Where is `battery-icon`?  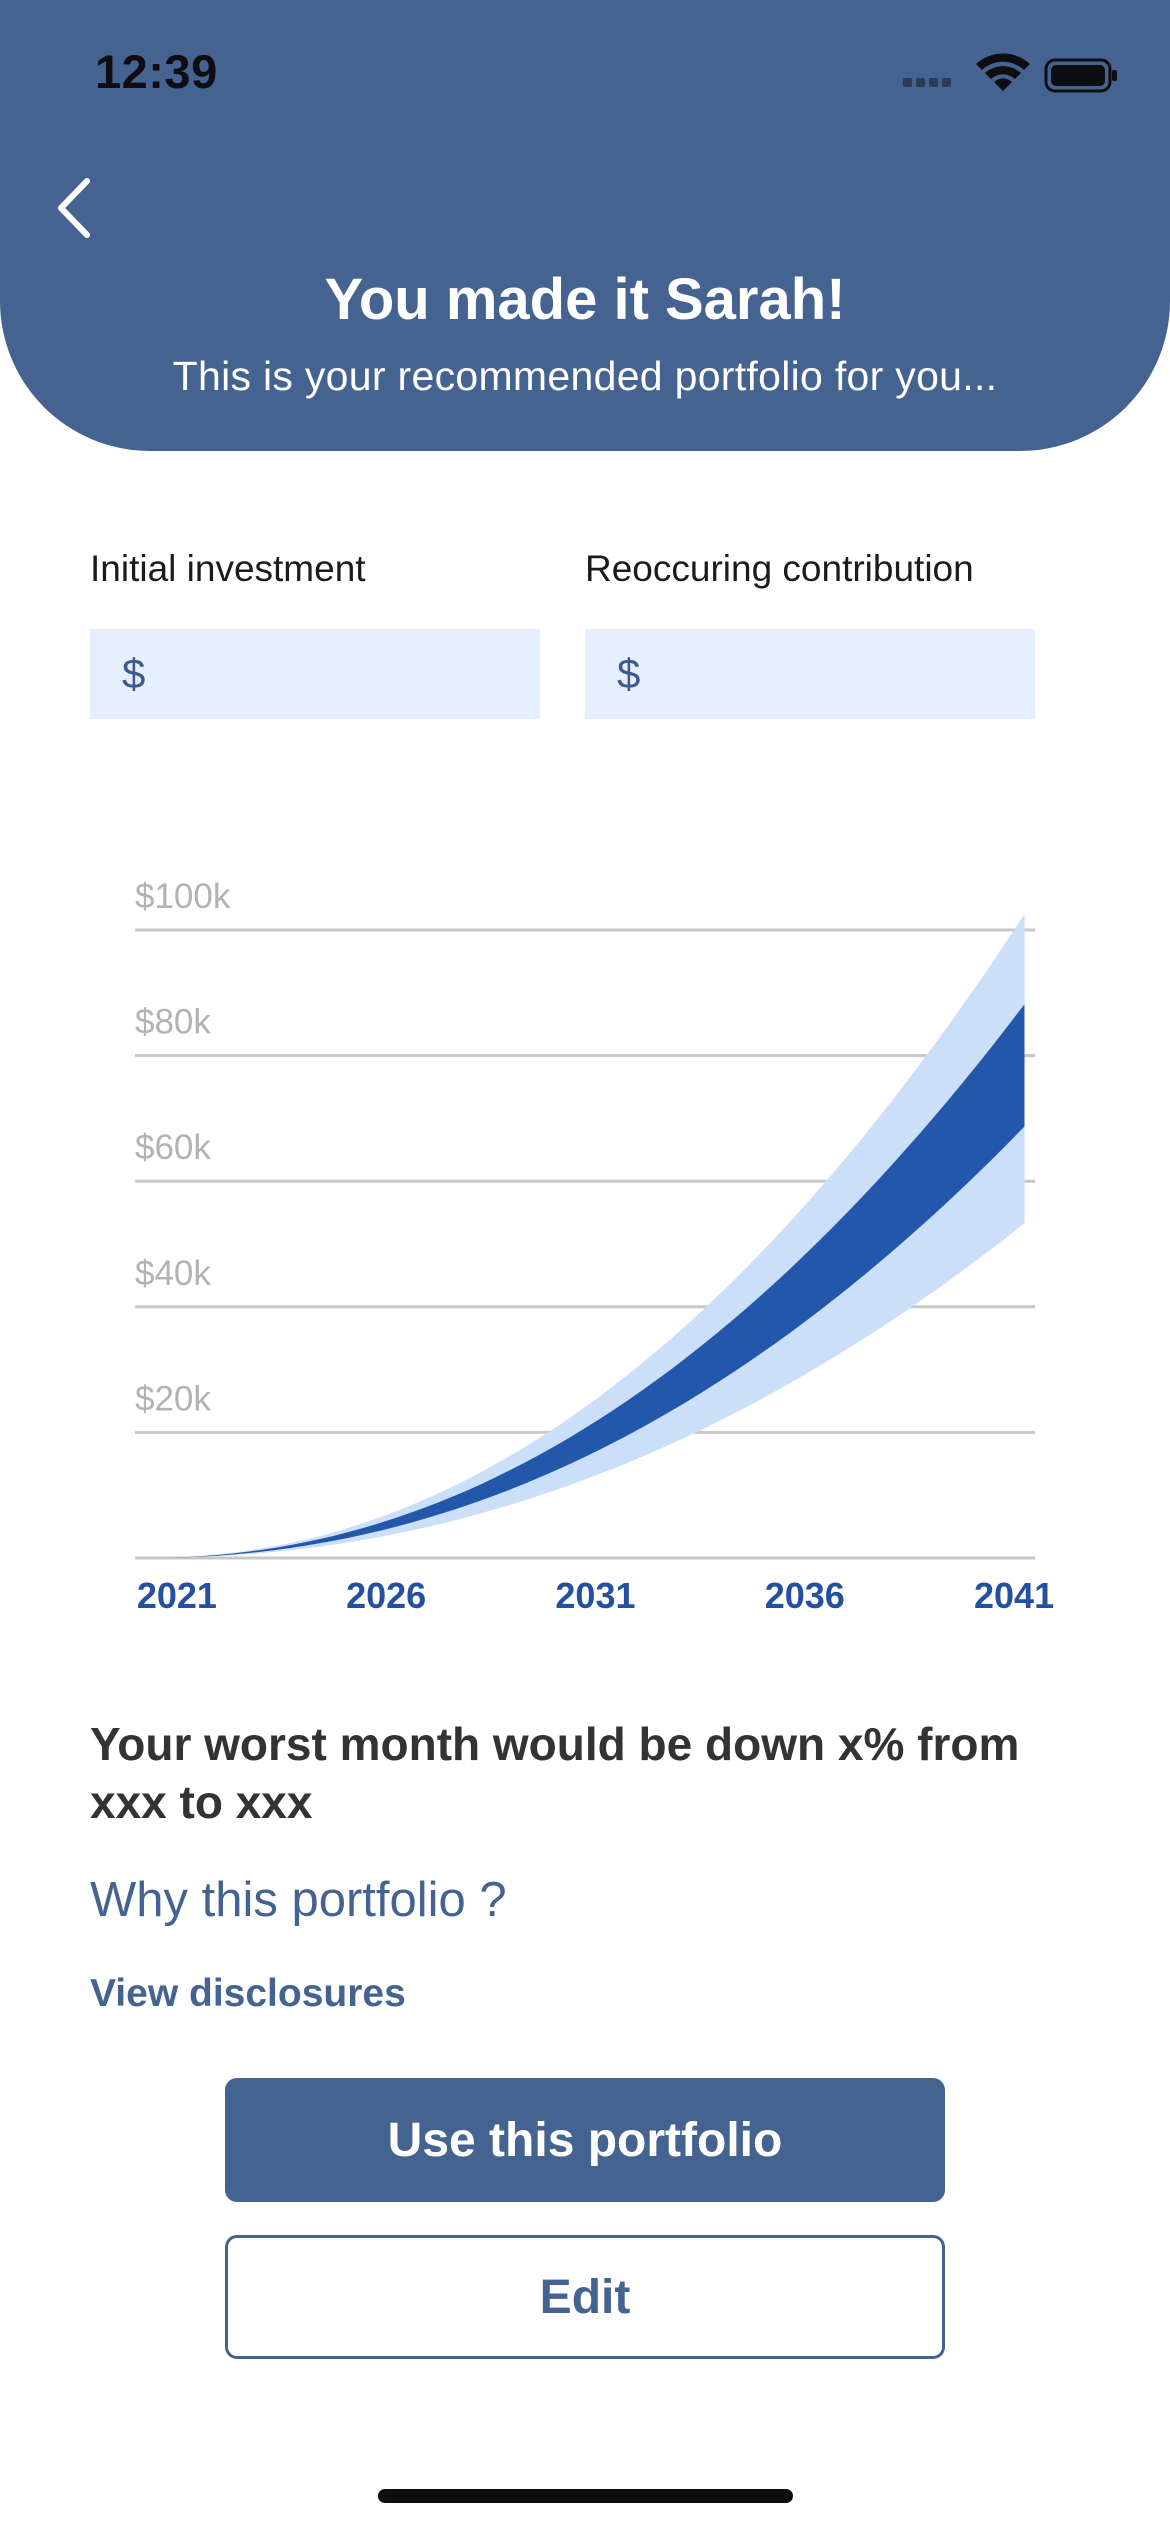 battery-icon is located at coordinates (1080, 75).